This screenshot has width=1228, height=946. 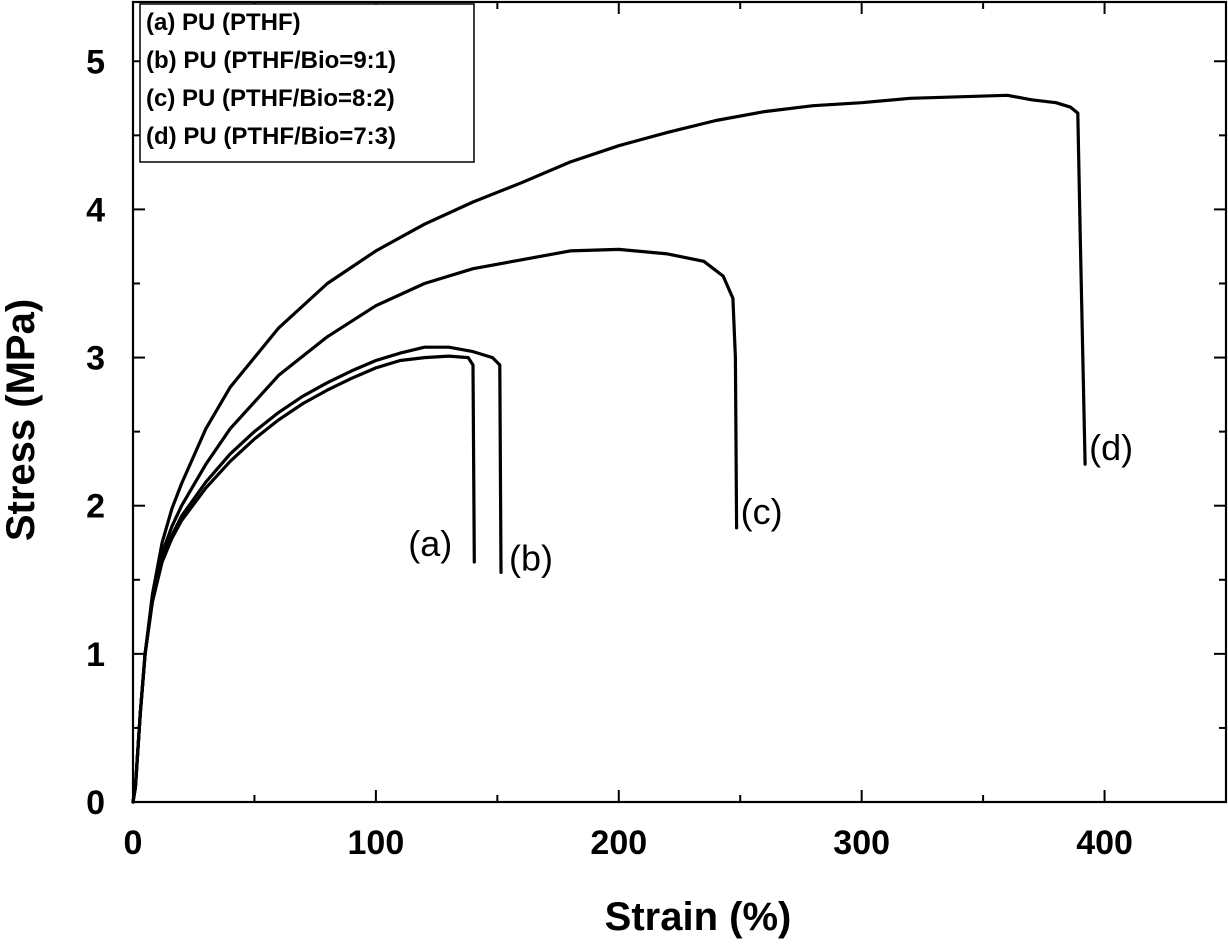 What do you see at coordinates (95, 359) in the screenshot?
I see `y-tick-label: 3` at bounding box center [95, 359].